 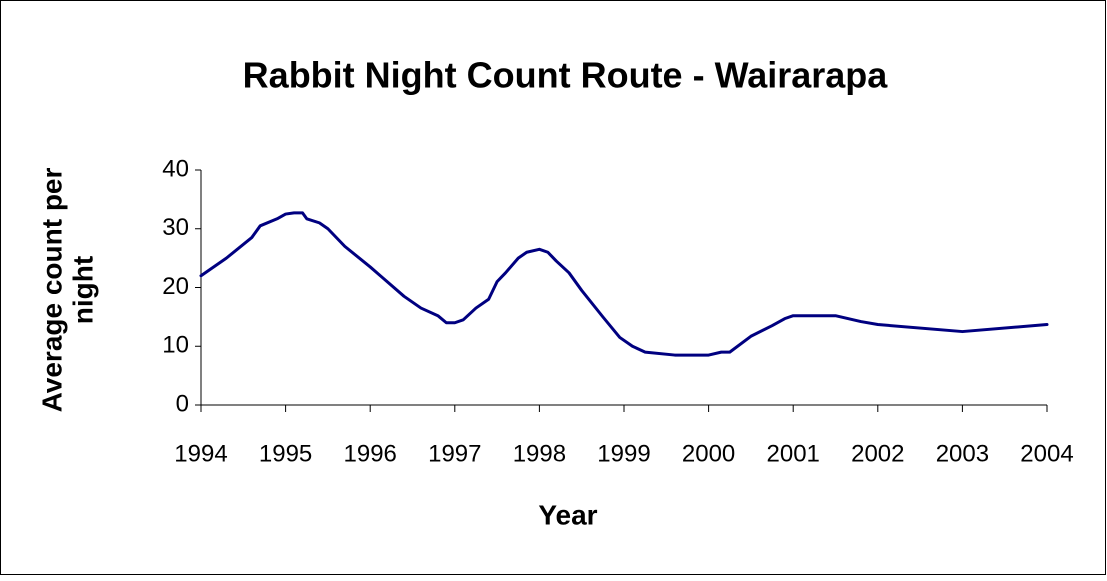 I want to click on x-tick-label: 1995, so click(x=285, y=453).